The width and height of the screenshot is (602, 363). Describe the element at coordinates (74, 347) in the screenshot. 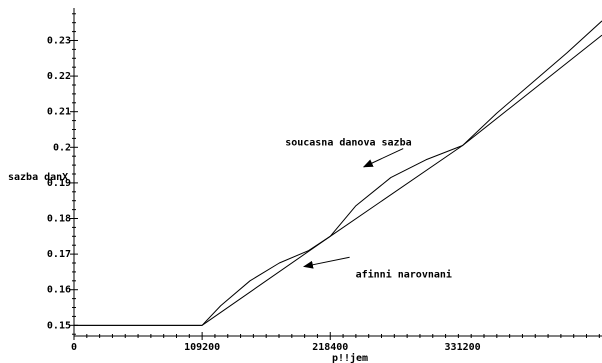

I see `x-tick-label: 0` at that location.